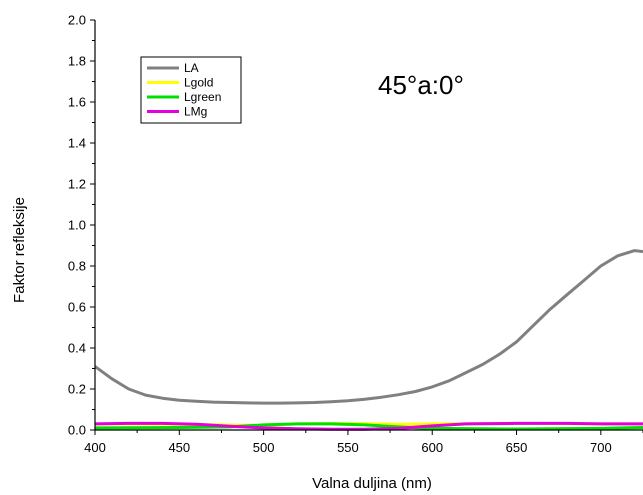 Image resolution: width=643 pixels, height=495 pixels. What do you see at coordinates (95, 447) in the screenshot?
I see `x-tick-label: 400` at bounding box center [95, 447].